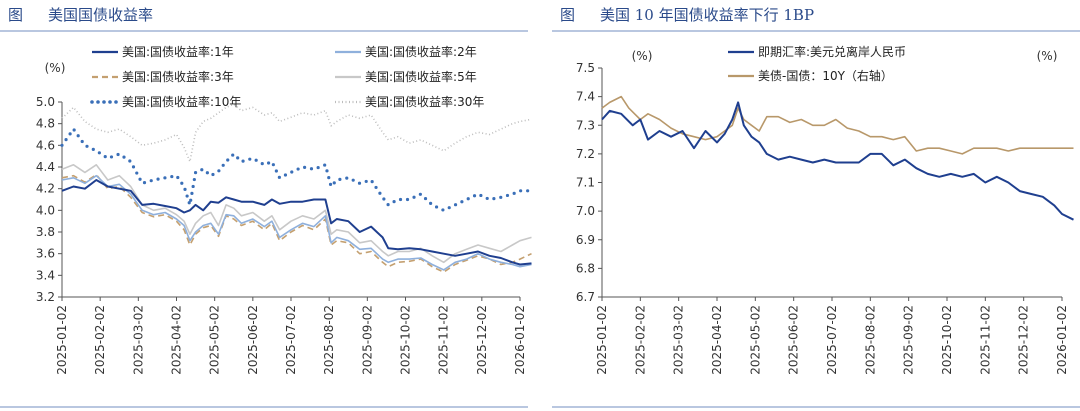 The width and height of the screenshot is (1080, 411). Describe the element at coordinates (832, 51) in the screenshot. I see `legend-label: 即期汇率:美元兑离岸人民币` at that location.